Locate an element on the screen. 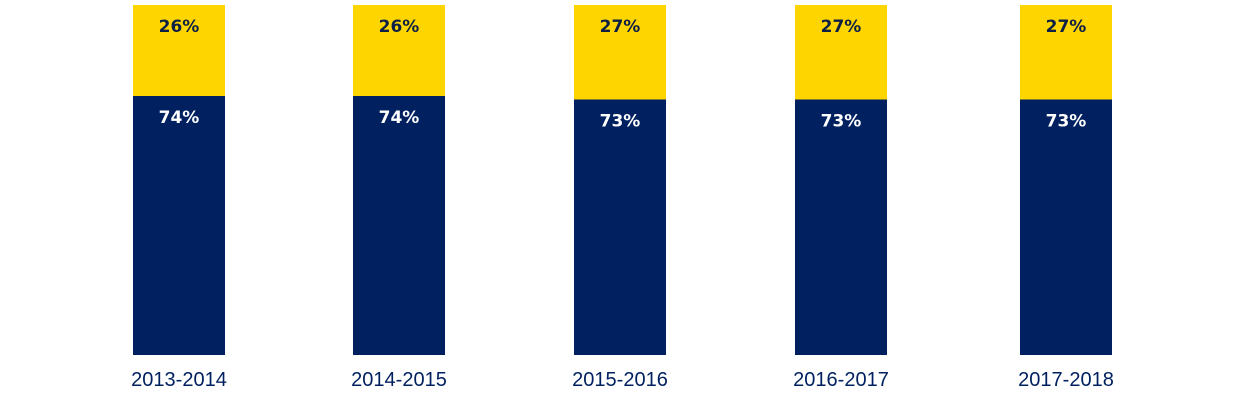  data-label-2016-2017-0: 73% is located at coordinates (841, 122).